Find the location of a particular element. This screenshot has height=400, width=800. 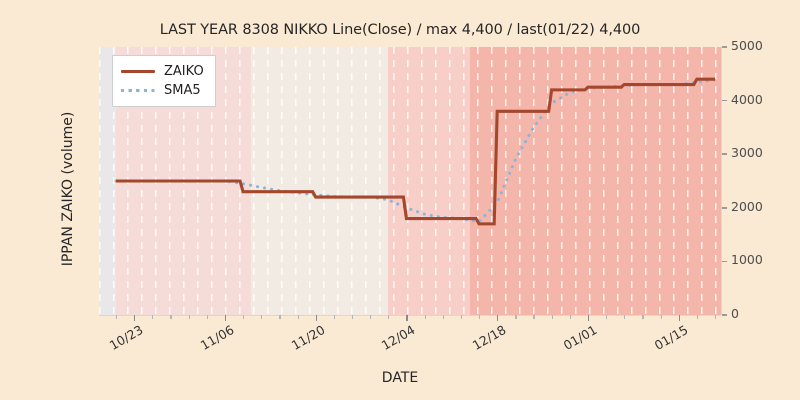

y-tick-label: 2000 is located at coordinates (747, 206).